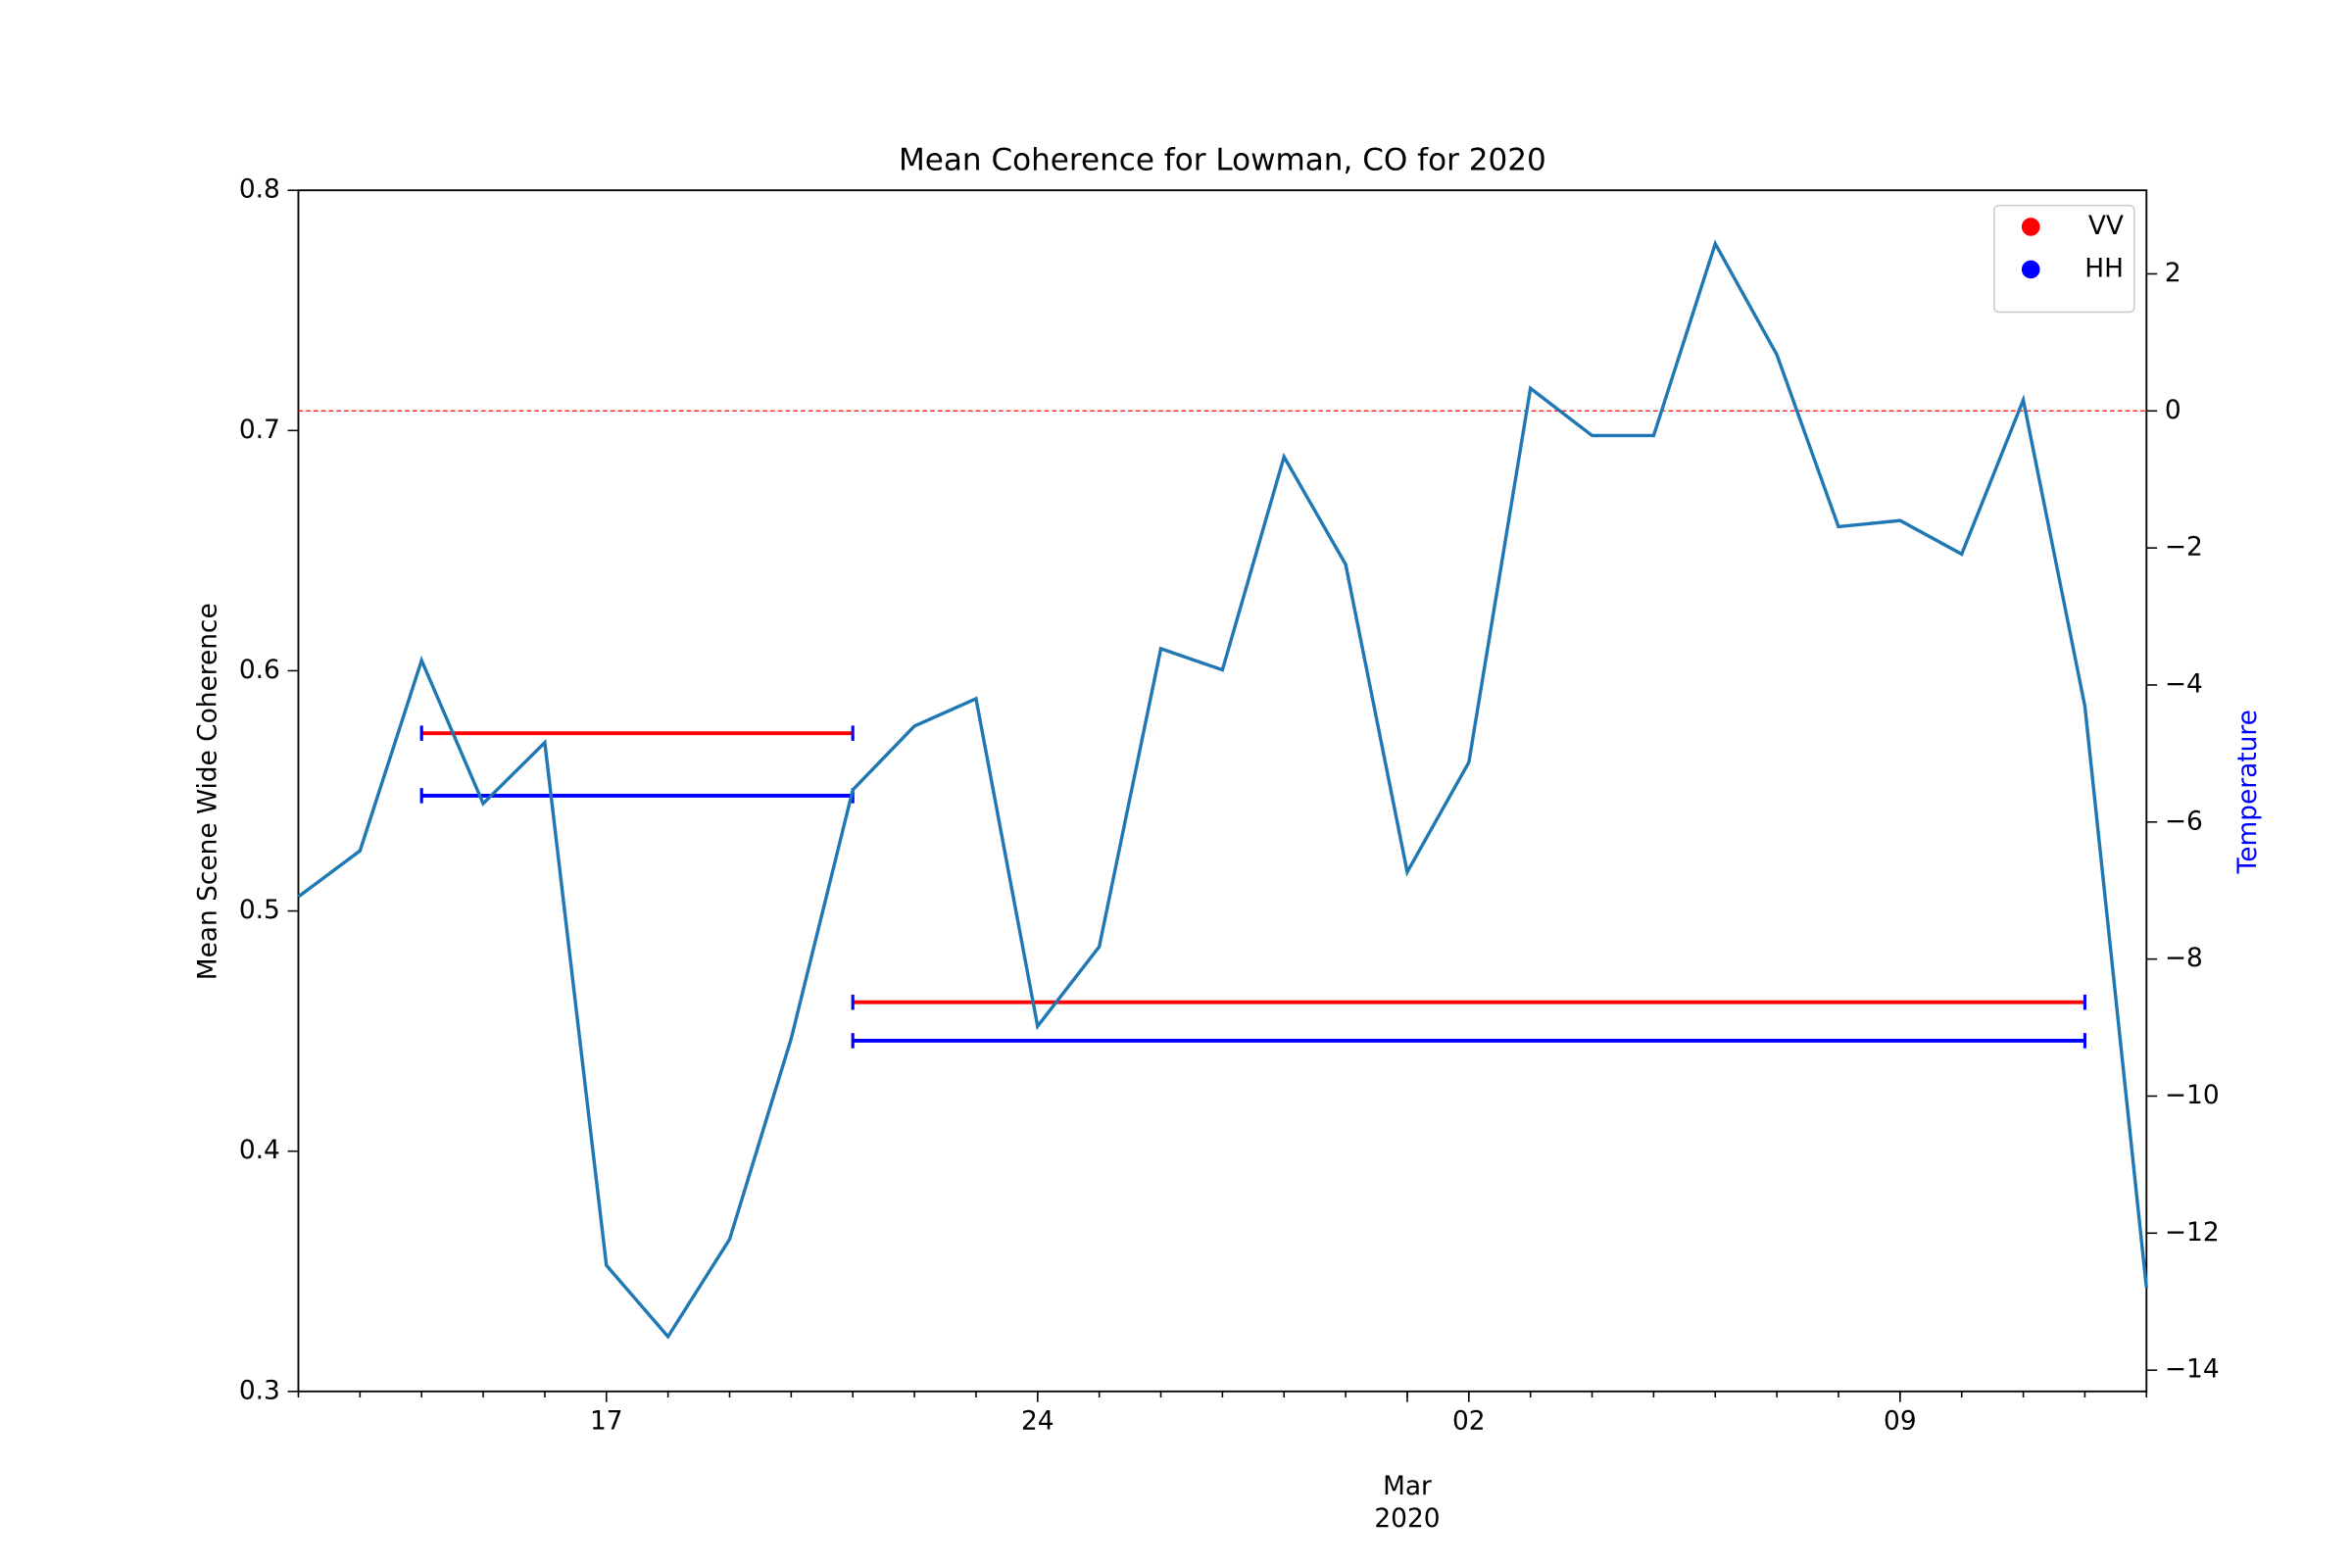 The width and height of the screenshot is (2352, 1568). What do you see at coordinates (2173, 273) in the screenshot?
I see `y2-tick-label: 2` at bounding box center [2173, 273].